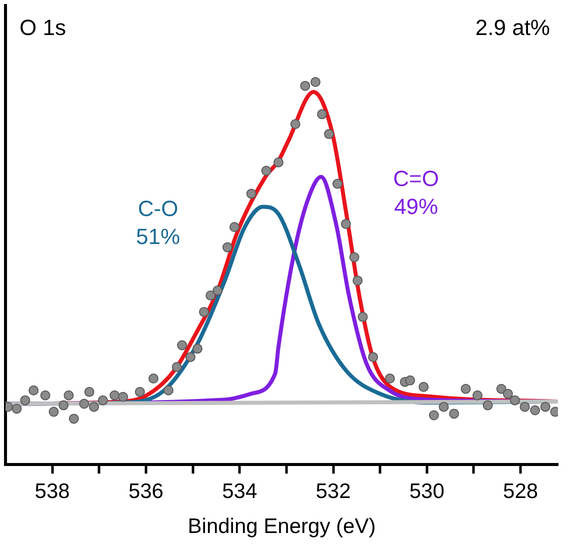 The image size is (568, 552). What do you see at coordinates (426, 491) in the screenshot?
I see `x-tick-label: 530` at bounding box center [426, 491].